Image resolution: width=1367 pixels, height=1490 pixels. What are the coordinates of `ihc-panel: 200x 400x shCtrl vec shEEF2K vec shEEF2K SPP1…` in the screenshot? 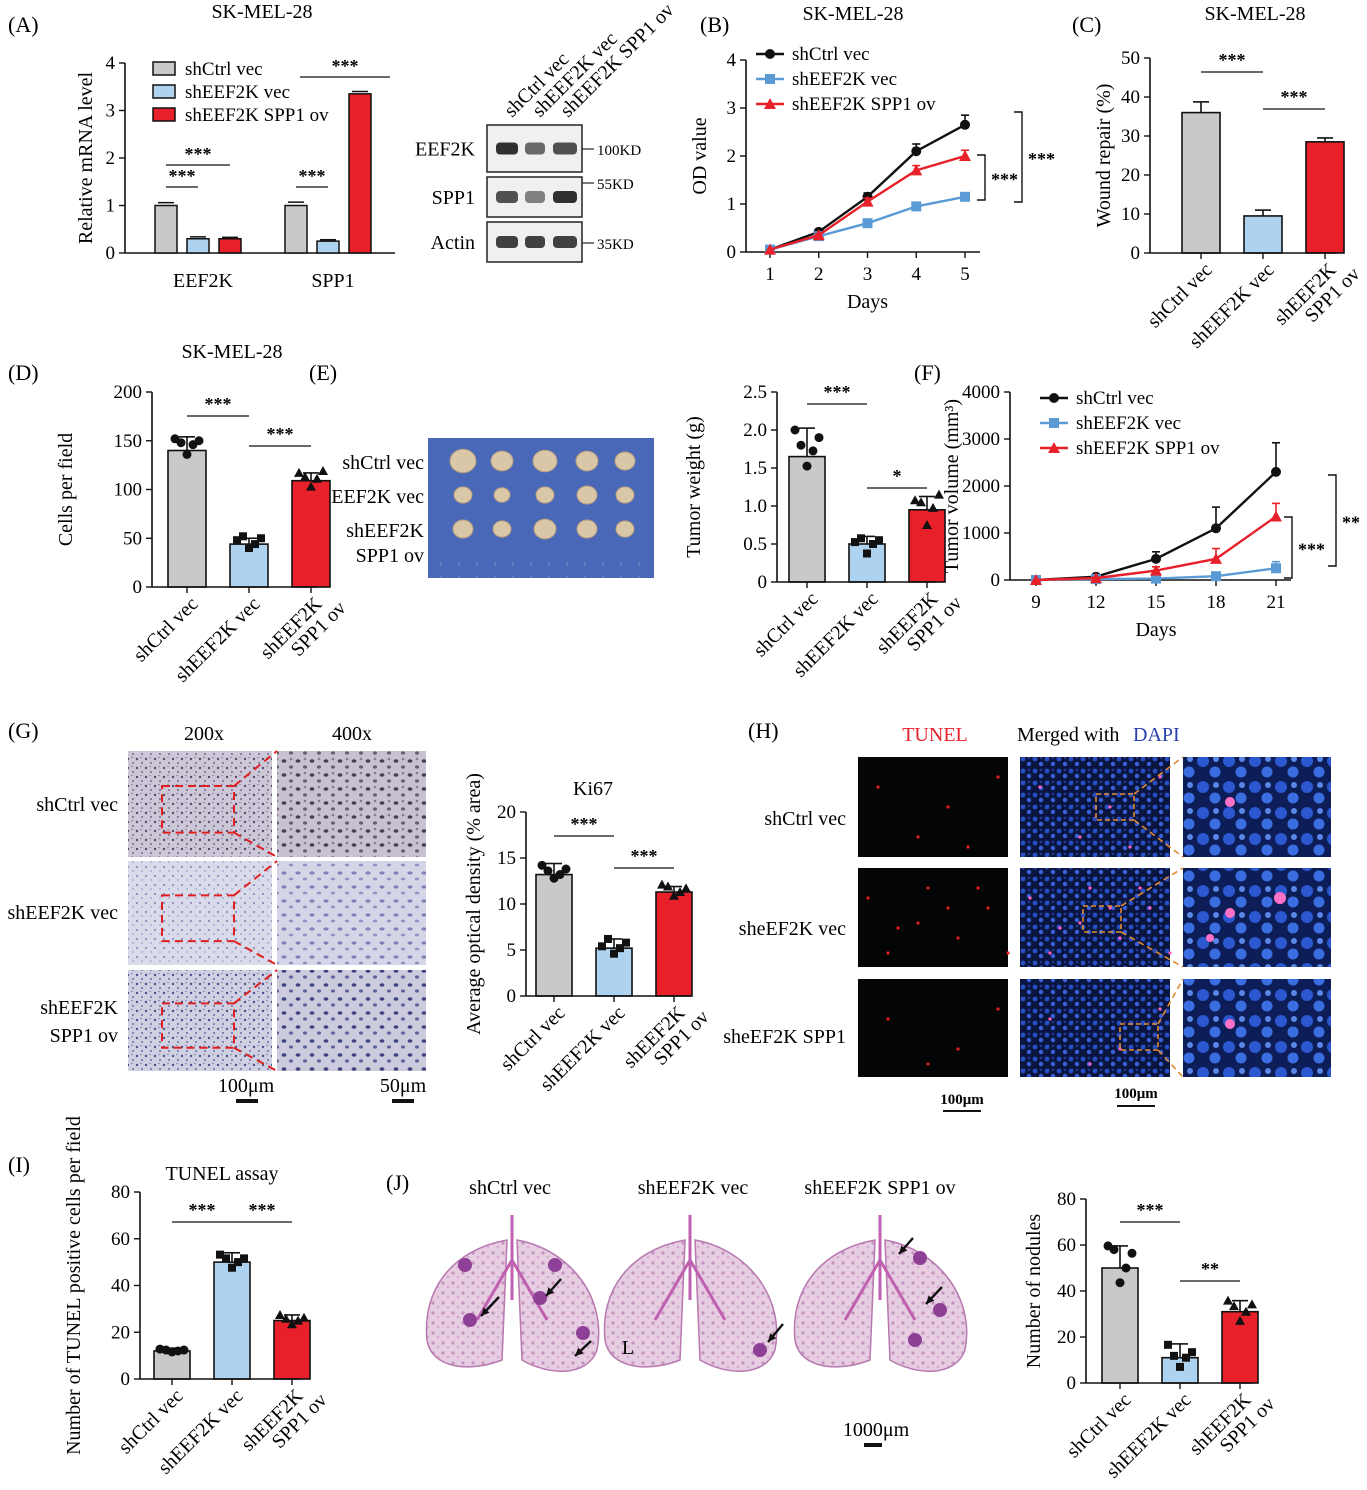 It's located at (217, 913).